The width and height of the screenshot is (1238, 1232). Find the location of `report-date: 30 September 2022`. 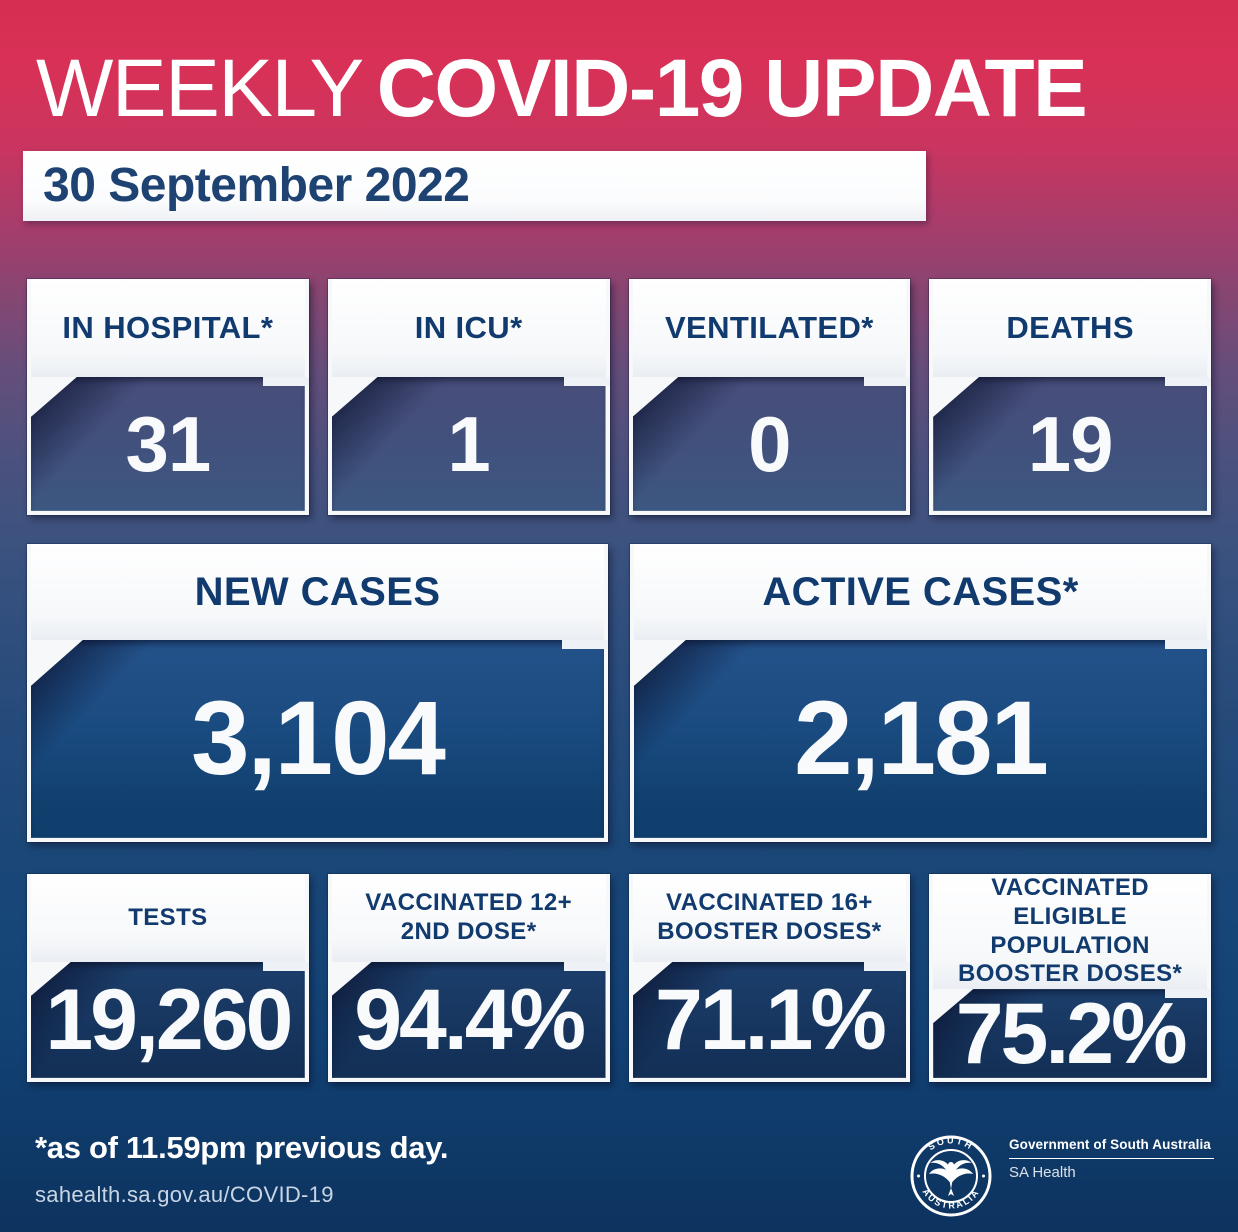

report-date: 30 September 2022 is located at coordinates (256, 186).